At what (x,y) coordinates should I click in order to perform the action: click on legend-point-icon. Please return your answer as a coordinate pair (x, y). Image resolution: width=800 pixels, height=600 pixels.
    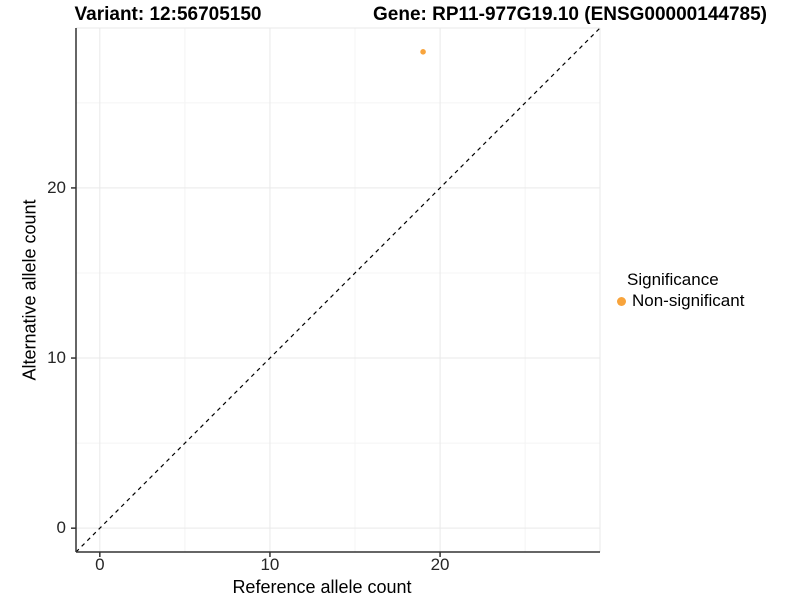
    Looking at the image, I should click on (621, 301).